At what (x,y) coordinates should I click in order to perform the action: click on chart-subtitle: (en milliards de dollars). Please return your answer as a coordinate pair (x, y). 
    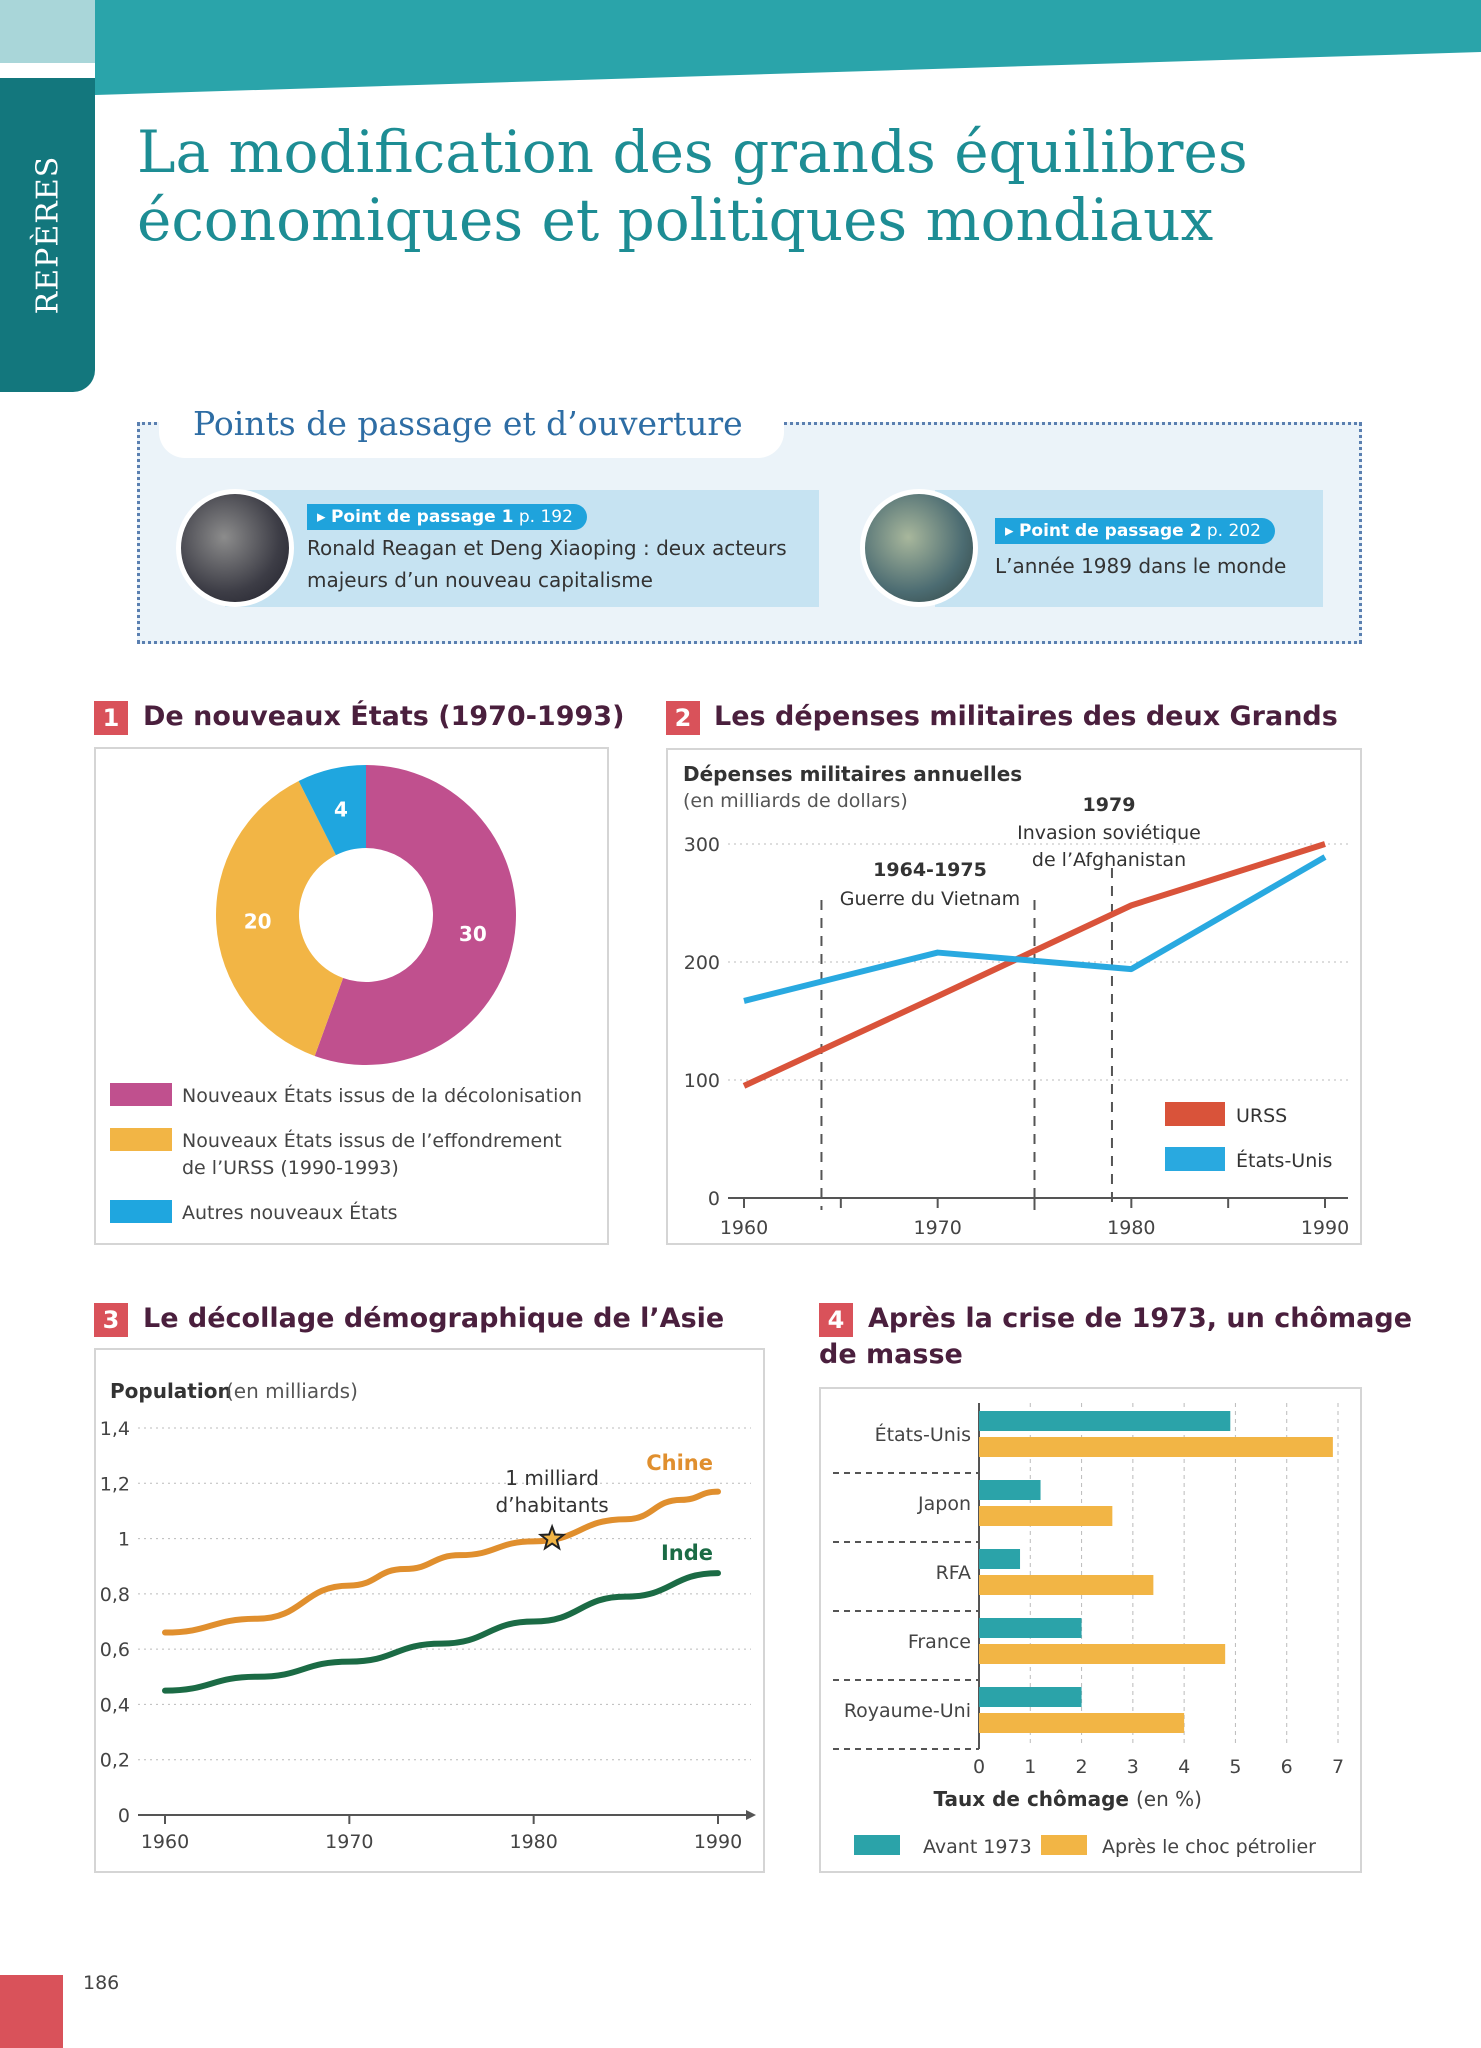
    Looking at the image, I should click on (795, 801).